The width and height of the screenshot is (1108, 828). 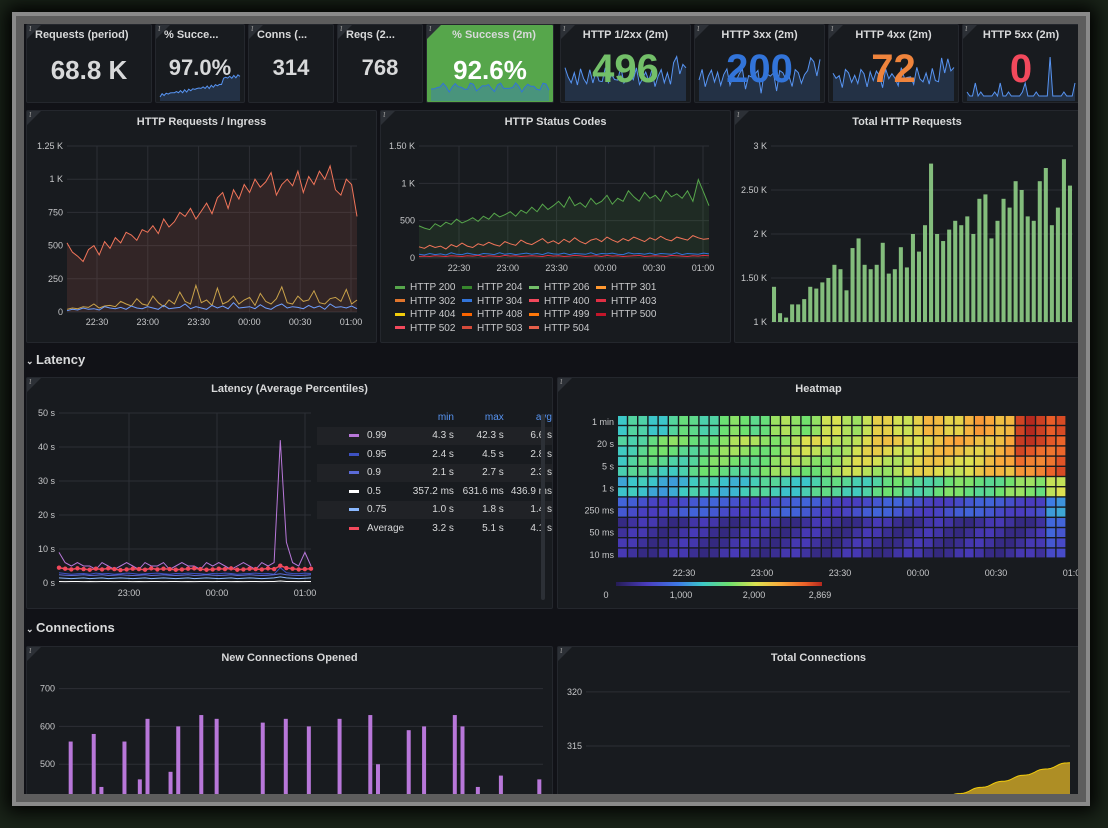 I want to click on legend-item: HTTP 500, so click(x=626, y=314).